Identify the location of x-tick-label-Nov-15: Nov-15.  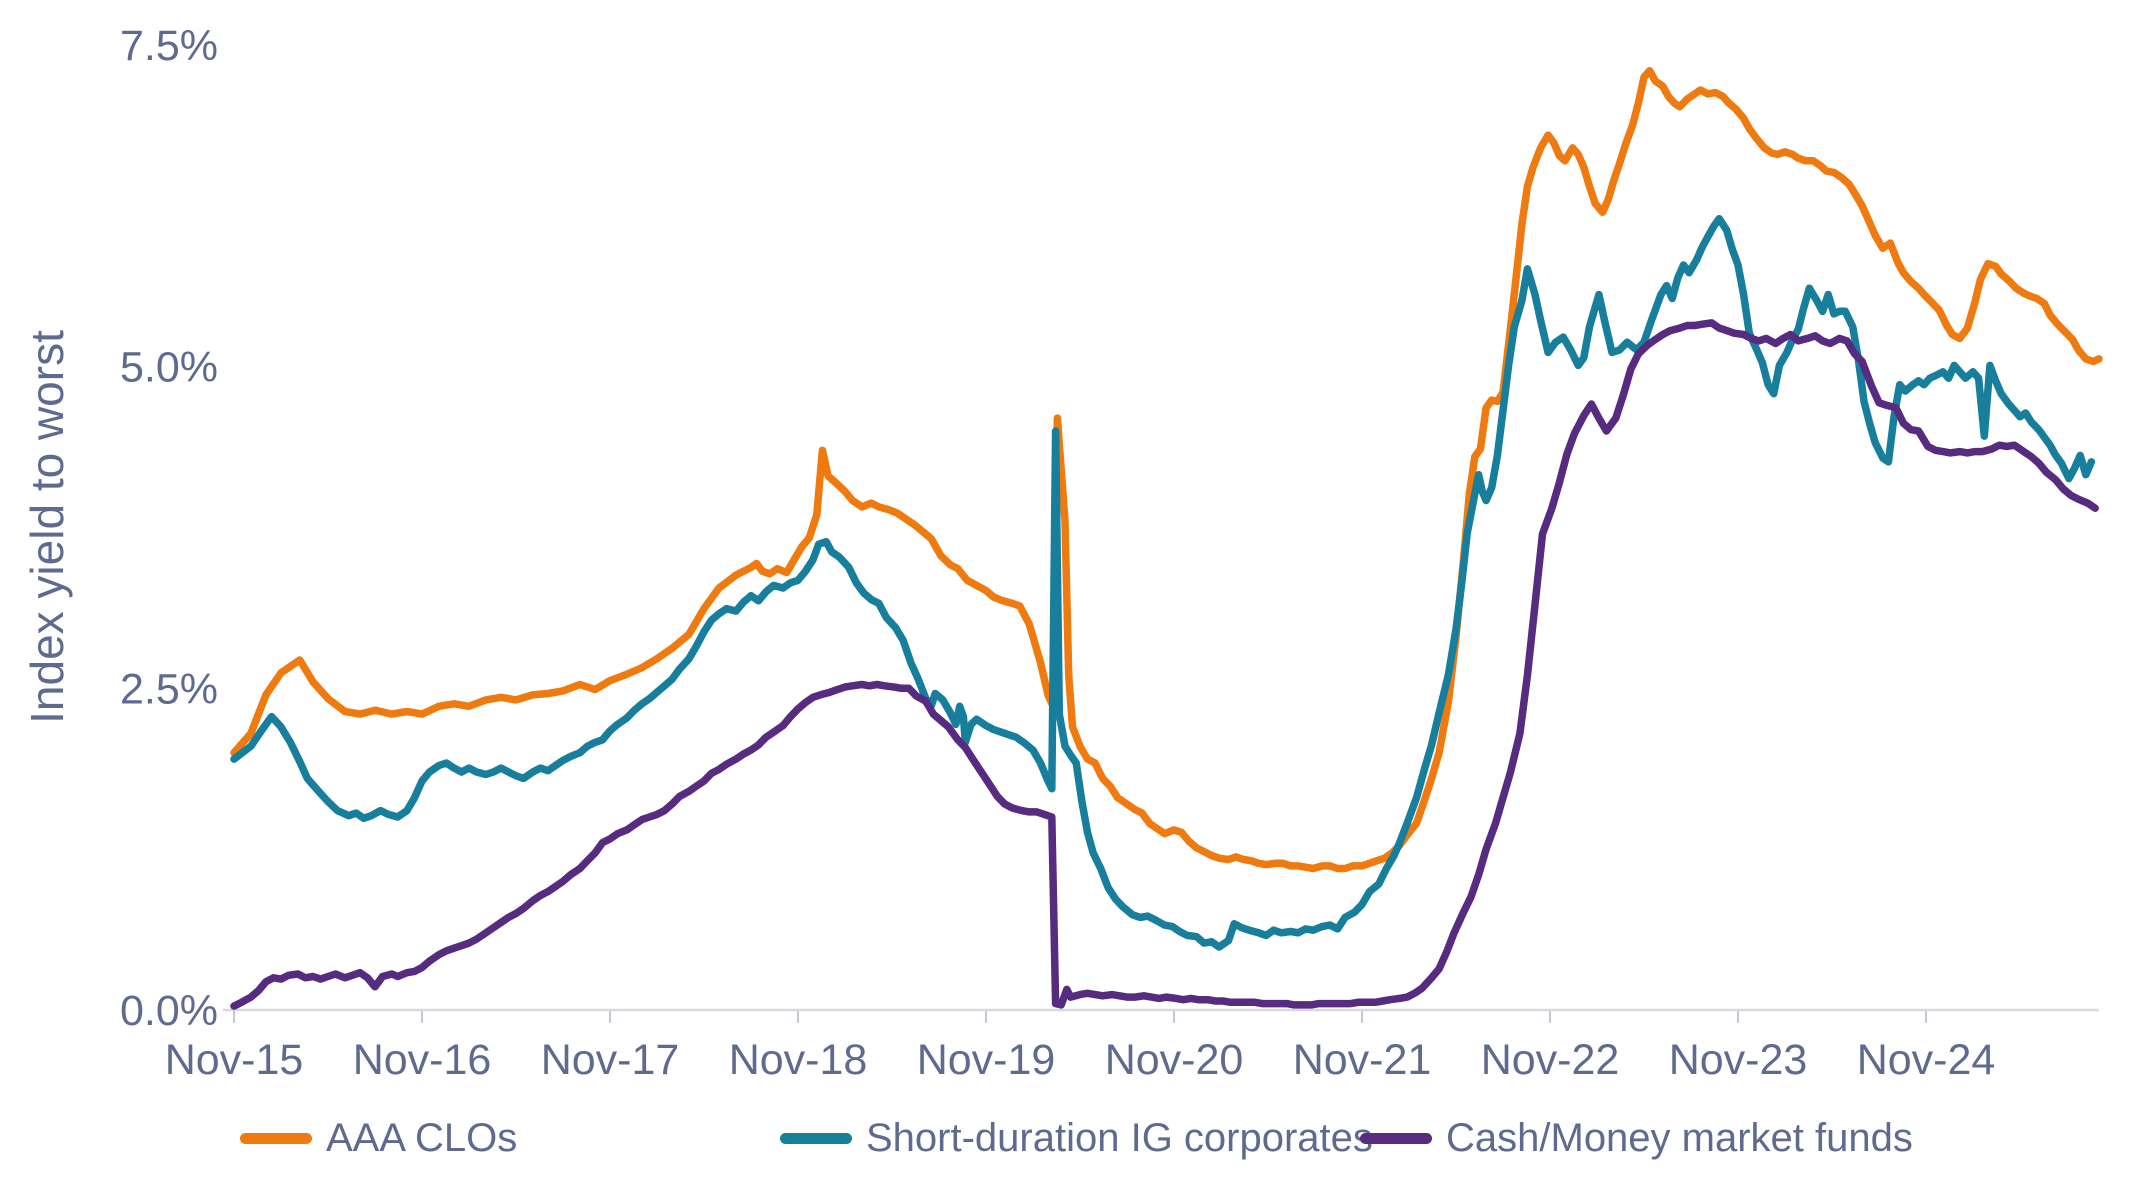
(234, 1060).